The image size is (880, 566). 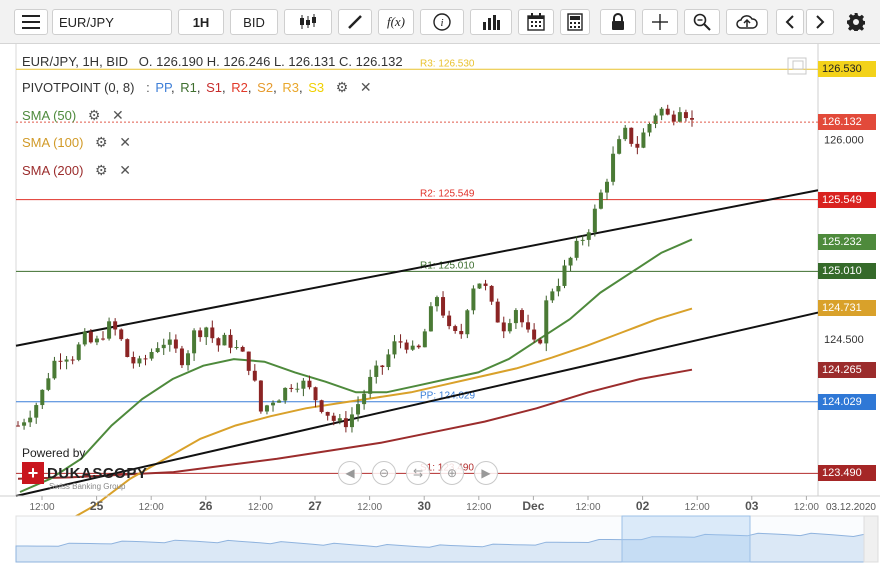 I want to click on time-tick-label: 30, so click(x=425, y=506).